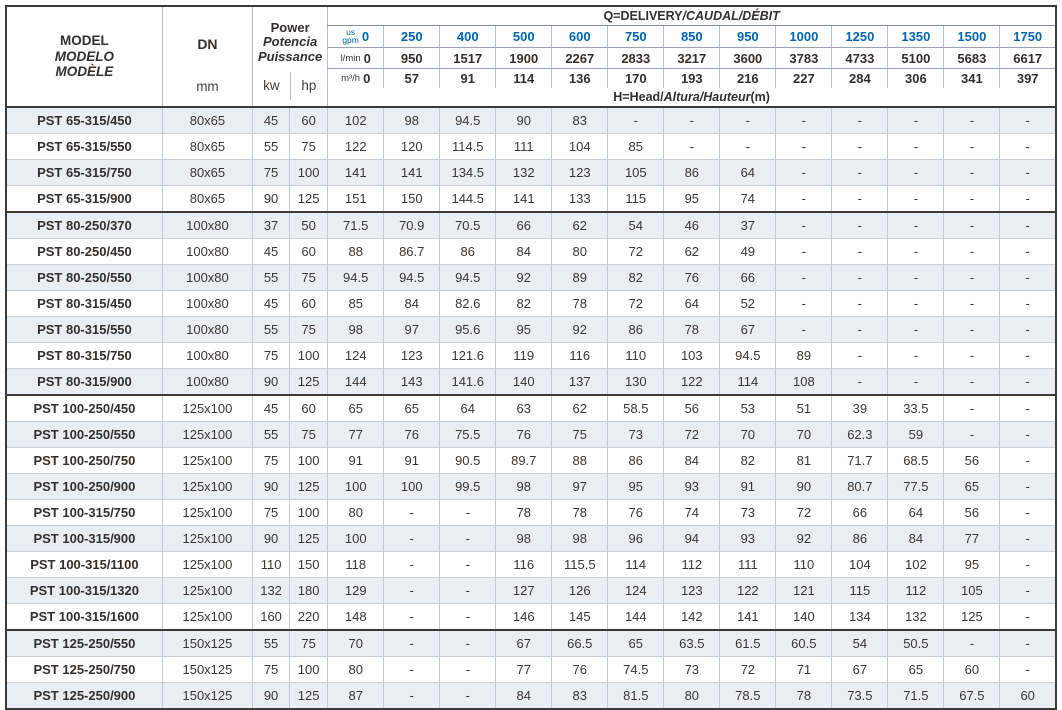  I want to click on head-value-cell: 115.5, so click(579, 564).